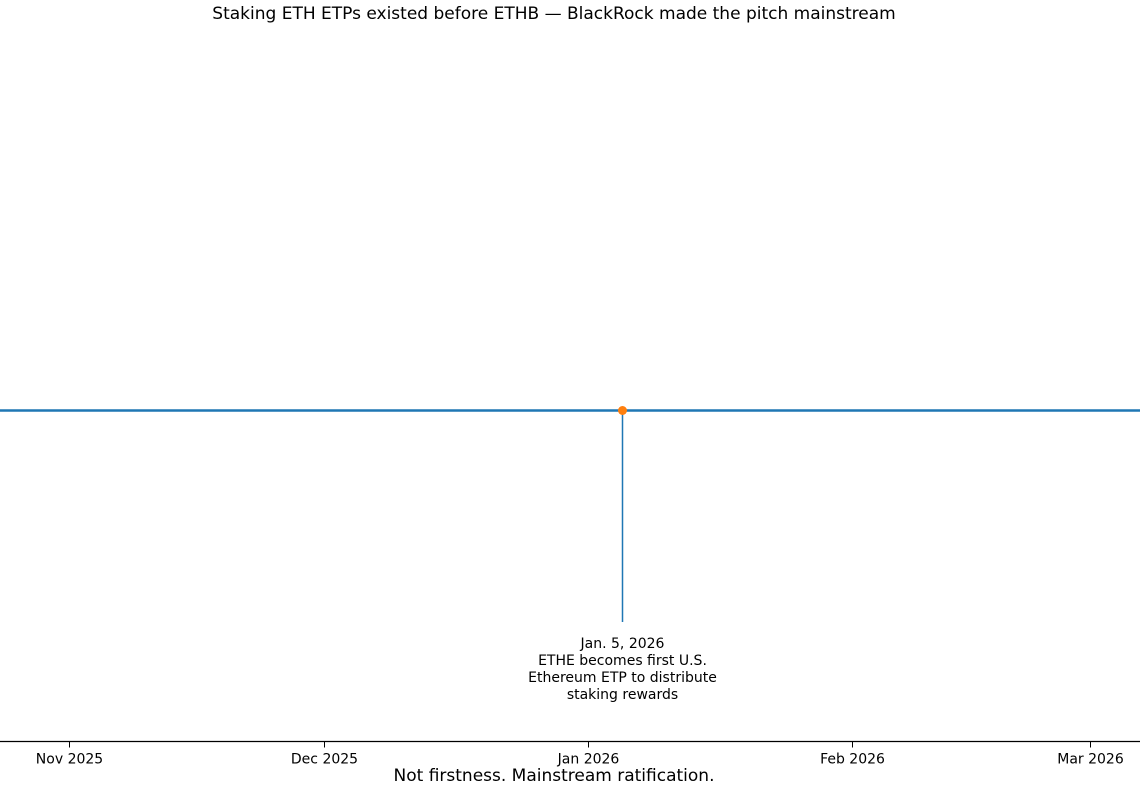 The height and width of the screenshot is (793, 1140). What do you see at coordinates (324, 760) in the screenshot?
I see `x-tick-label: Dec 2025` at bounding box center [324, 760].